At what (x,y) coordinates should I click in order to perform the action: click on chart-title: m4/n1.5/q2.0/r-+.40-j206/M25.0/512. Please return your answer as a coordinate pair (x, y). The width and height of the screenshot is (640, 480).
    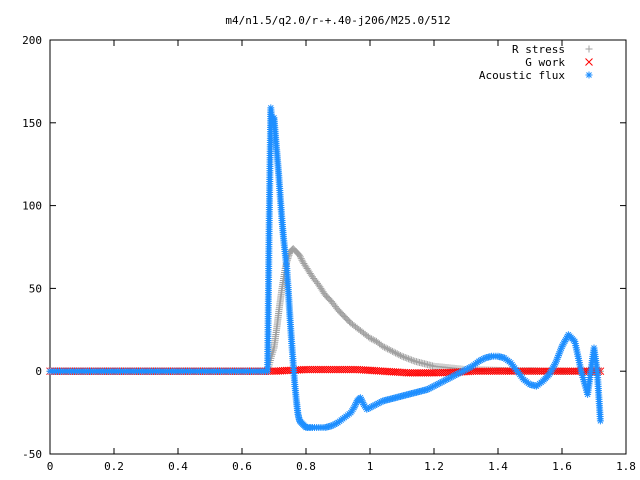
    Looking at the image, I should click on (337, 20).